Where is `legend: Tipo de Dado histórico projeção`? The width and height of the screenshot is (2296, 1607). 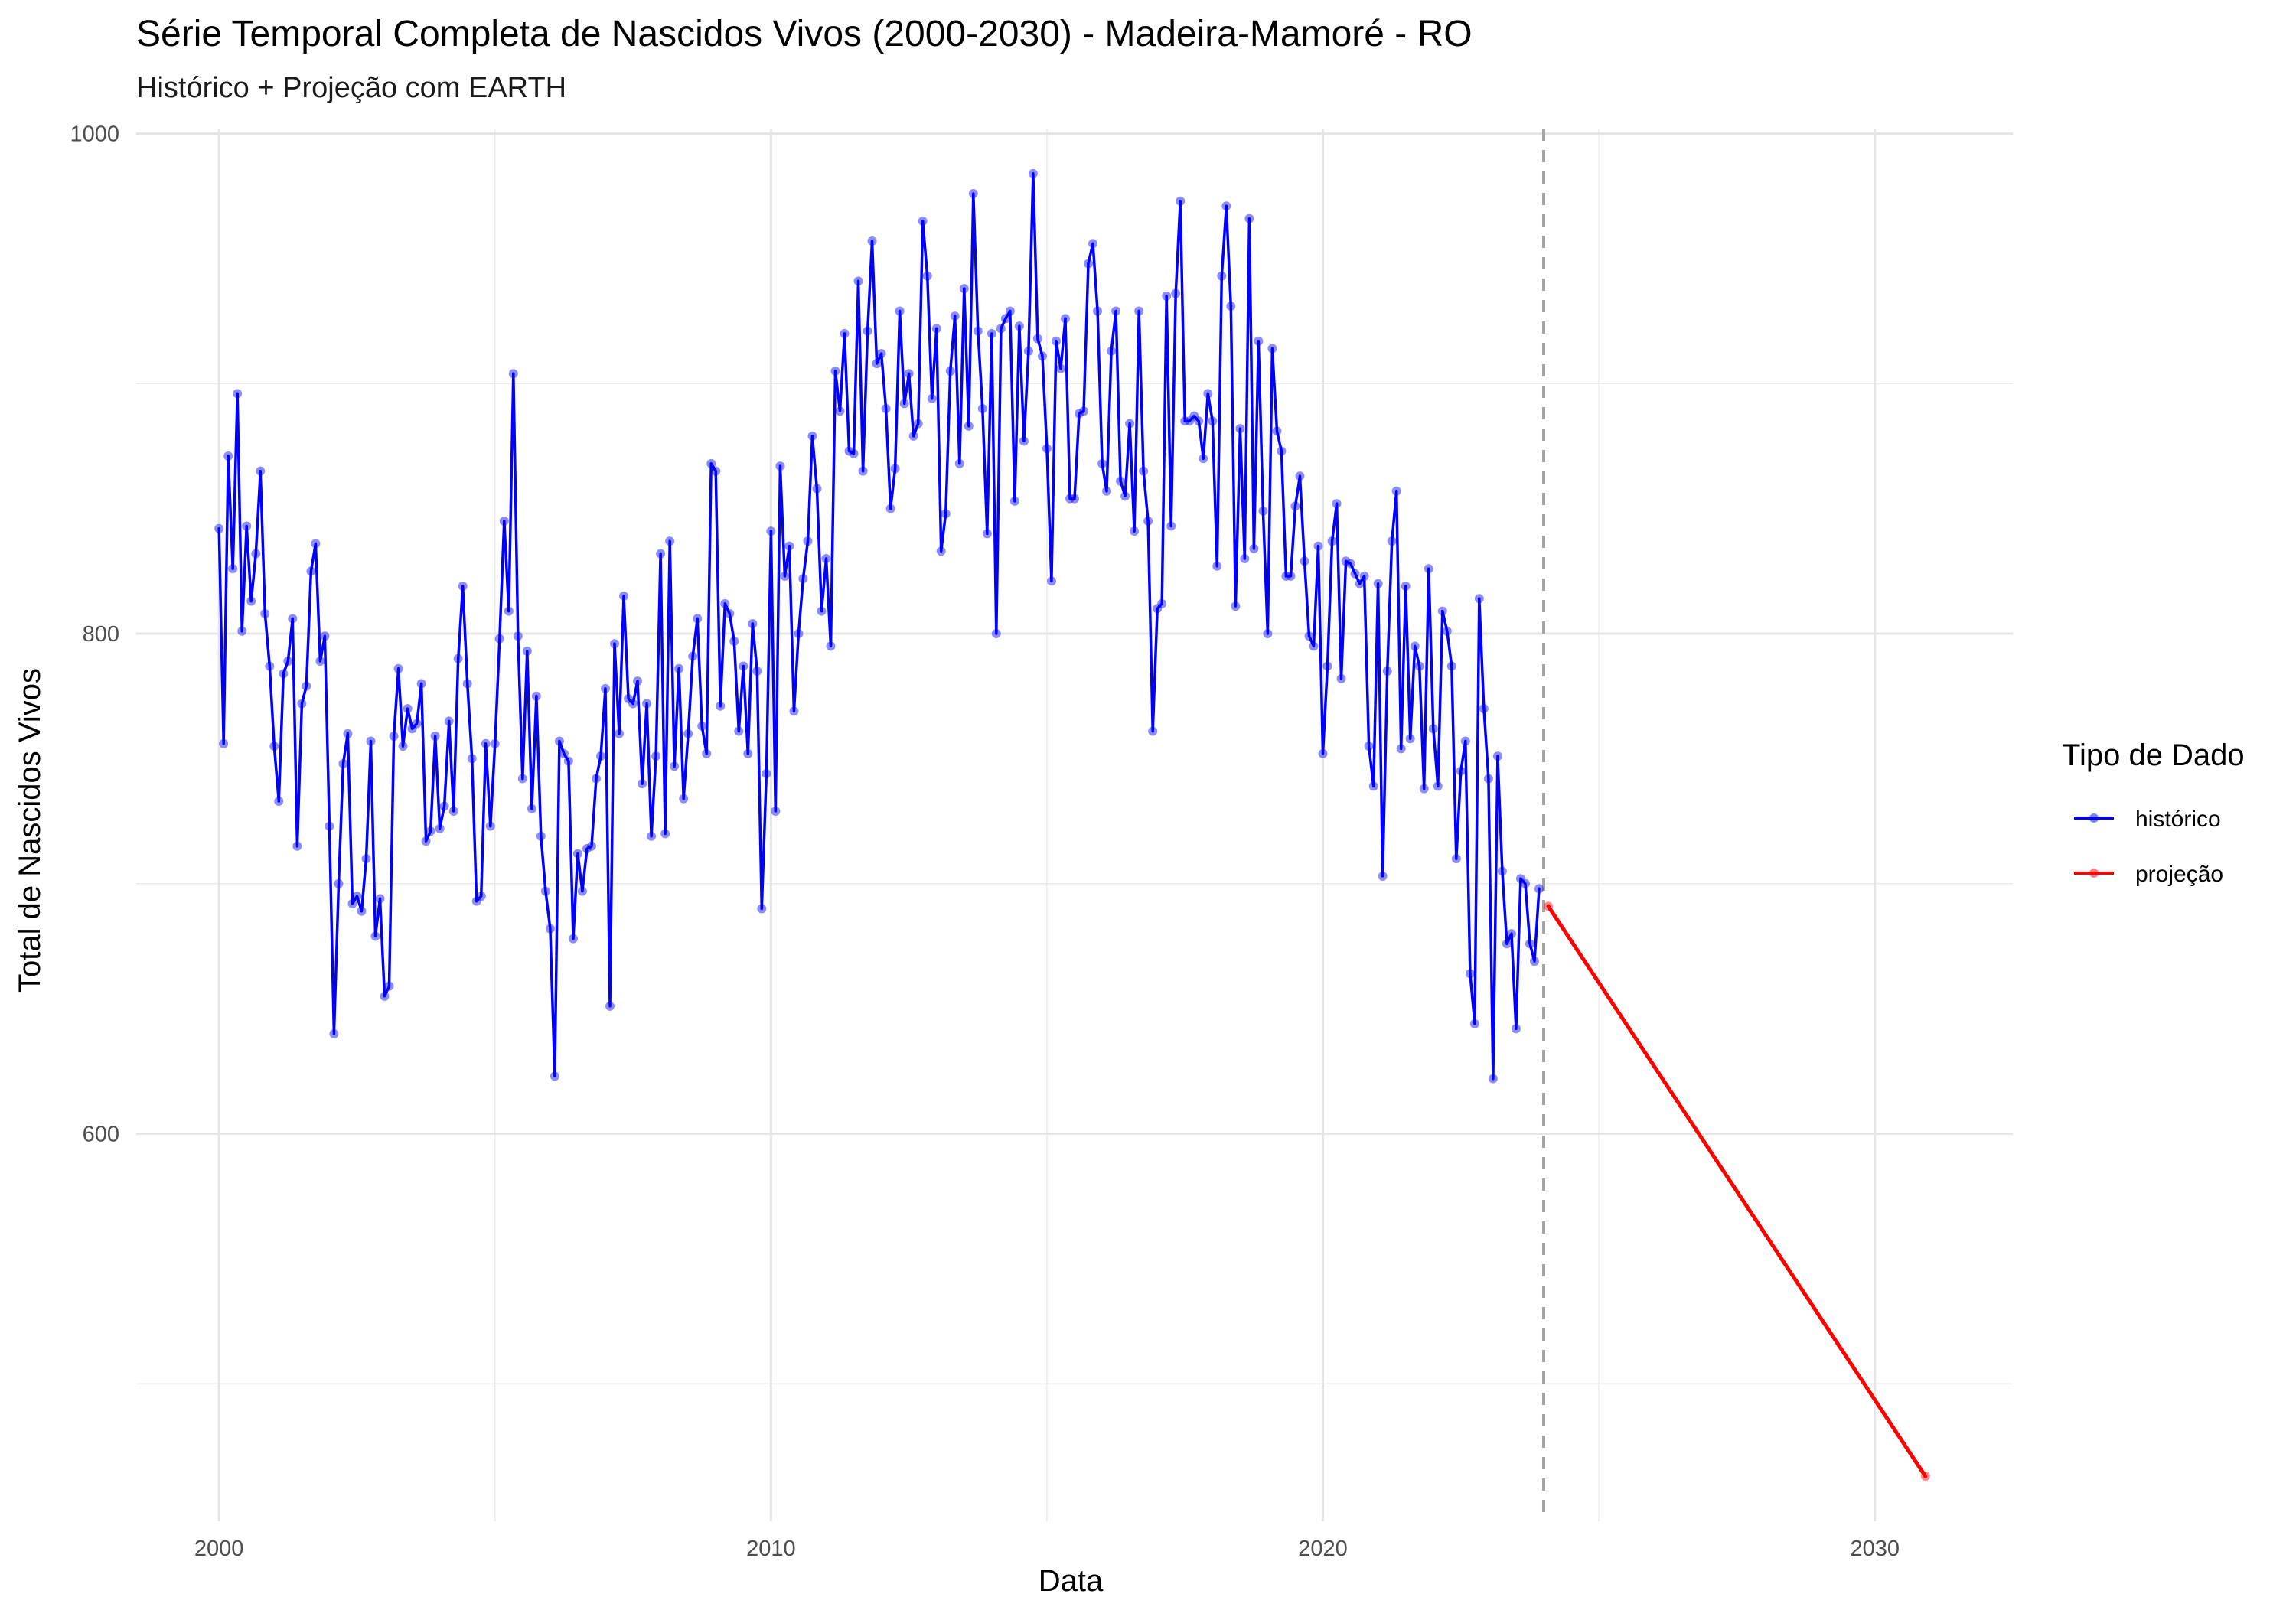 legend: Tipo de Dado histórico projeção is located at coordinates (2153, 812).